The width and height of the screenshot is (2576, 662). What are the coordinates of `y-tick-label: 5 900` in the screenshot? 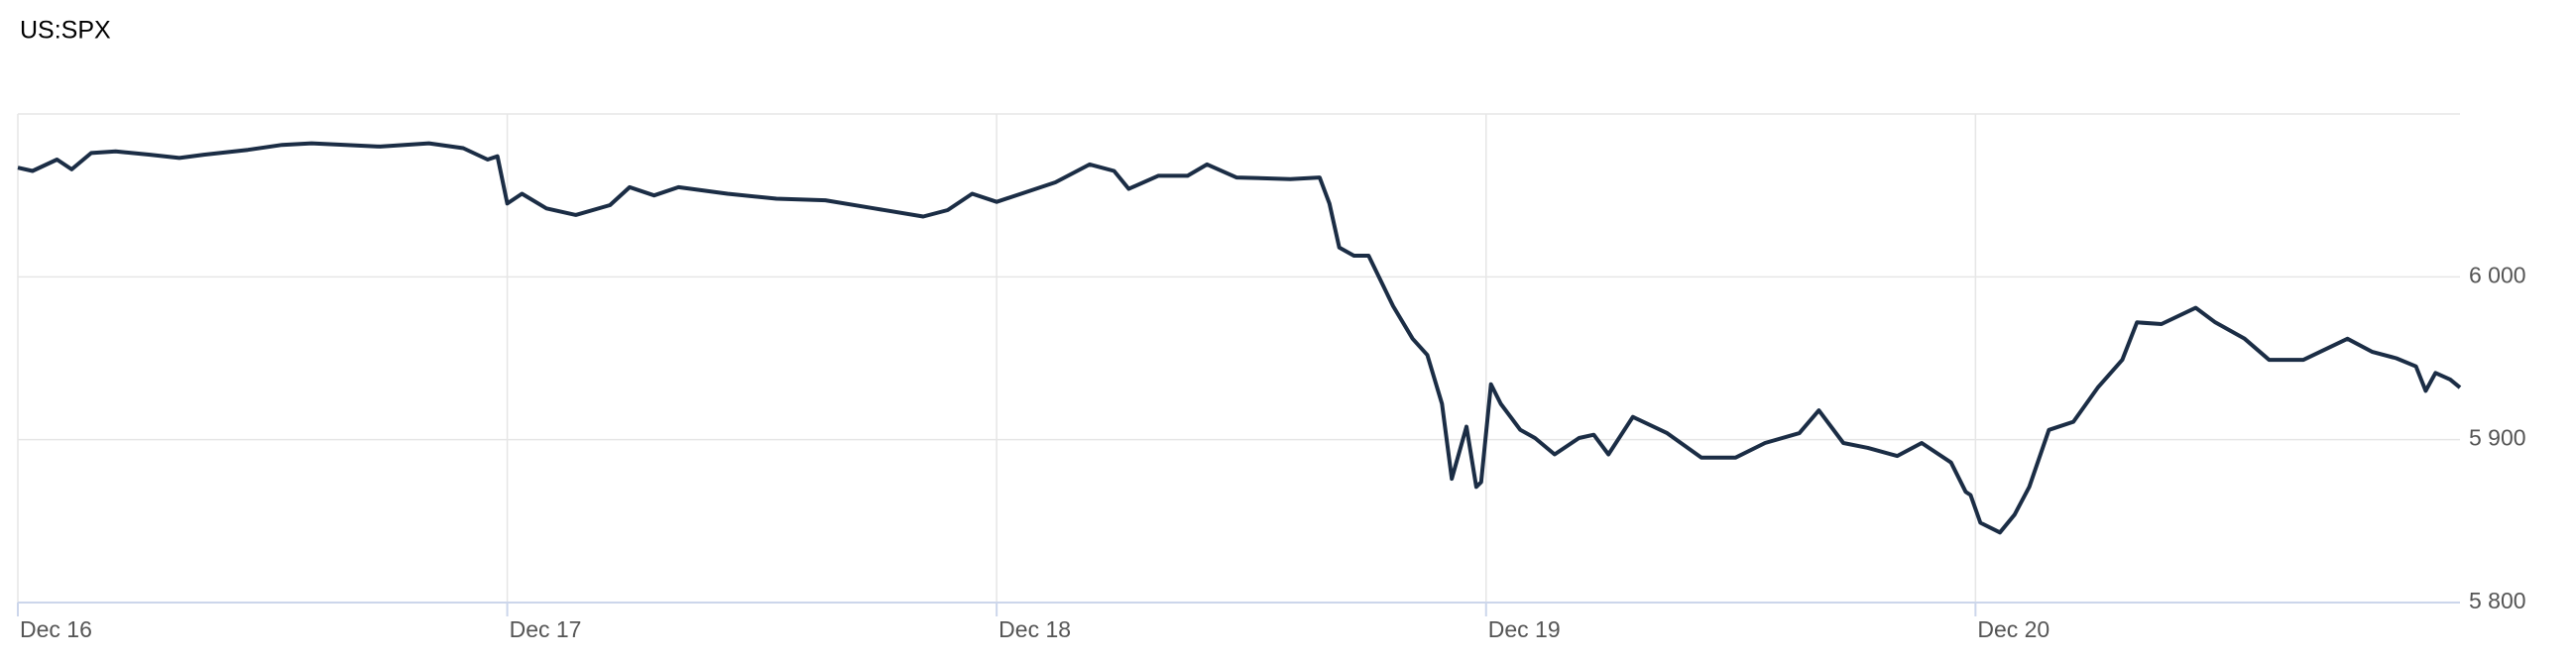 It's located at (2497, 438).